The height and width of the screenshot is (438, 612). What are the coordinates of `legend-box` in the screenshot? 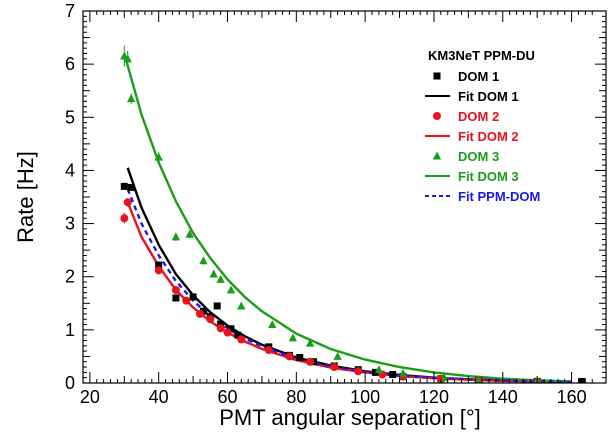 It's located at (489, 128).